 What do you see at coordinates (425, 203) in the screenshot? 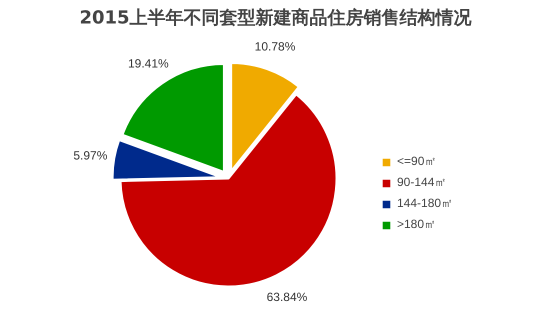
I see `legend-label: 144-180㎡` at bounding box center [425, 203].